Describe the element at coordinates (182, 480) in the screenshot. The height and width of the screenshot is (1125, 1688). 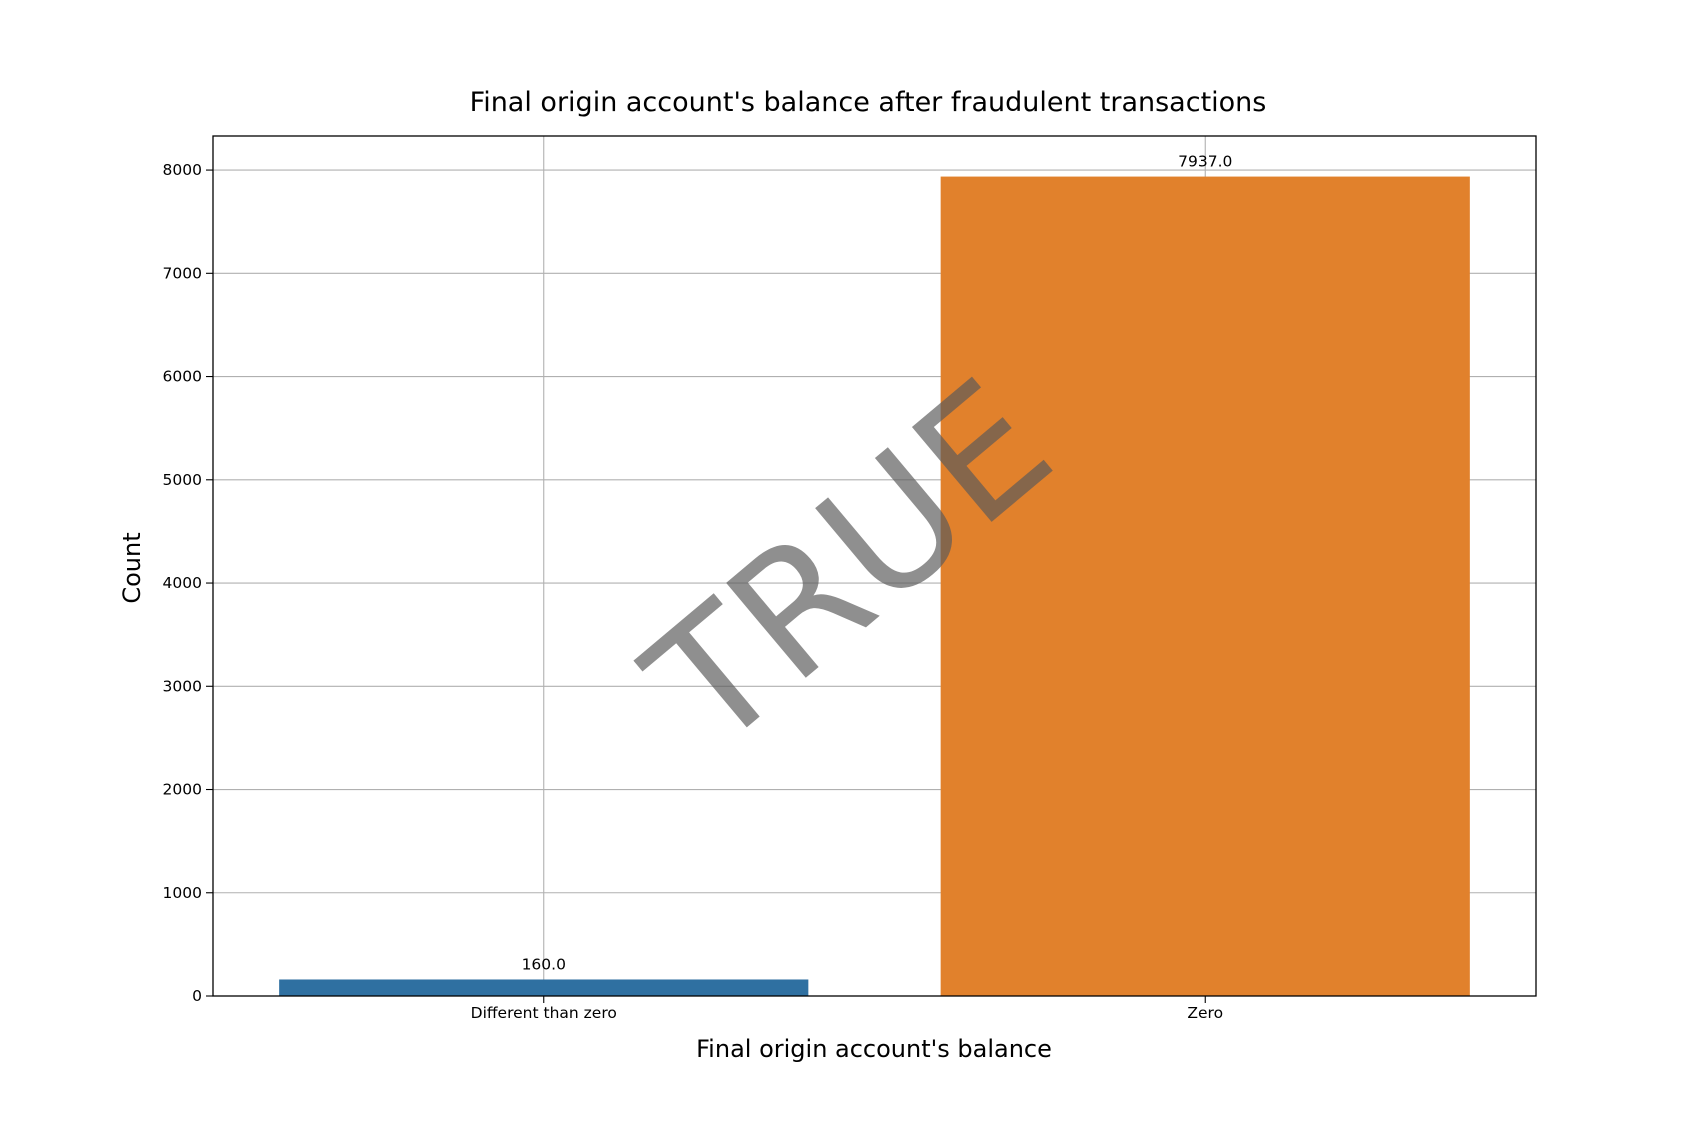
I see `y-tick-label: 5000` at that location.